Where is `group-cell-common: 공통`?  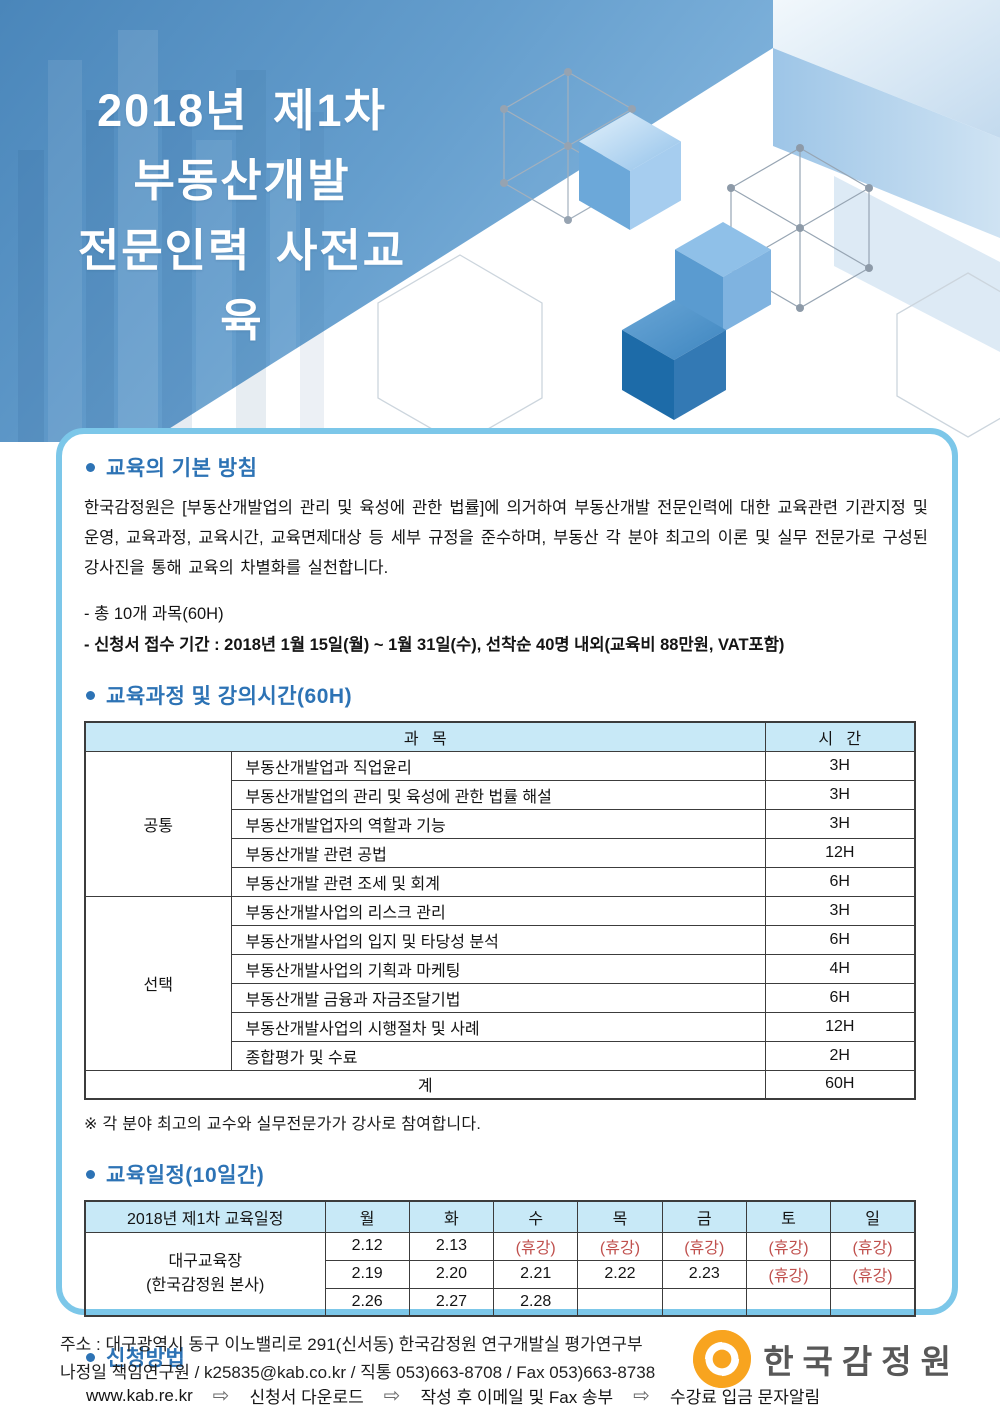 group-cell-common: 공통 is located at coordinates (158, 823).